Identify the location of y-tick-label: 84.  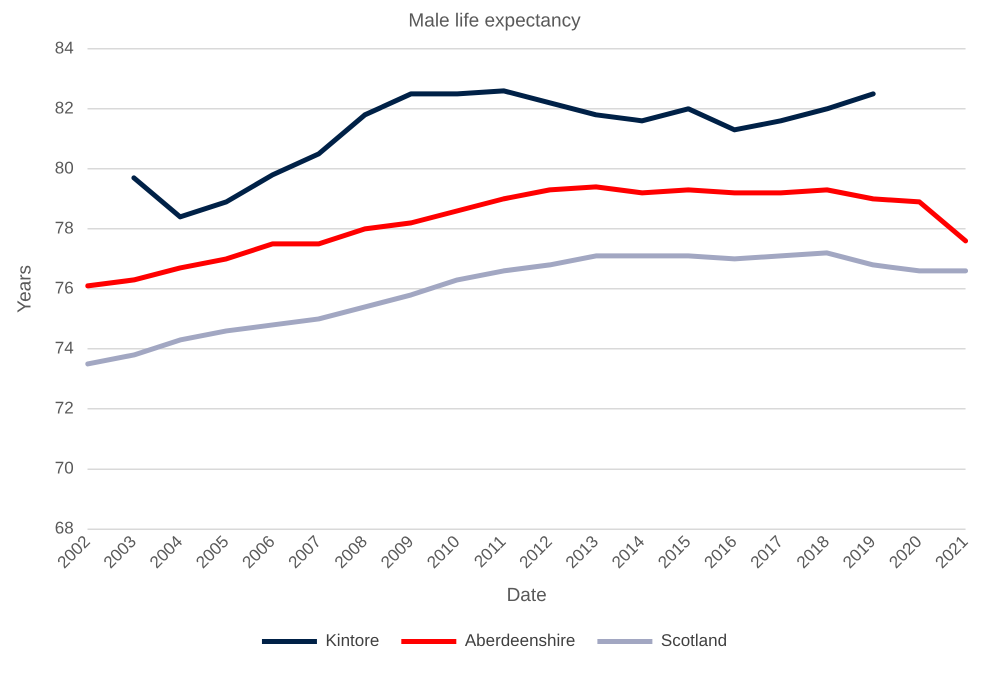
(64, 48).